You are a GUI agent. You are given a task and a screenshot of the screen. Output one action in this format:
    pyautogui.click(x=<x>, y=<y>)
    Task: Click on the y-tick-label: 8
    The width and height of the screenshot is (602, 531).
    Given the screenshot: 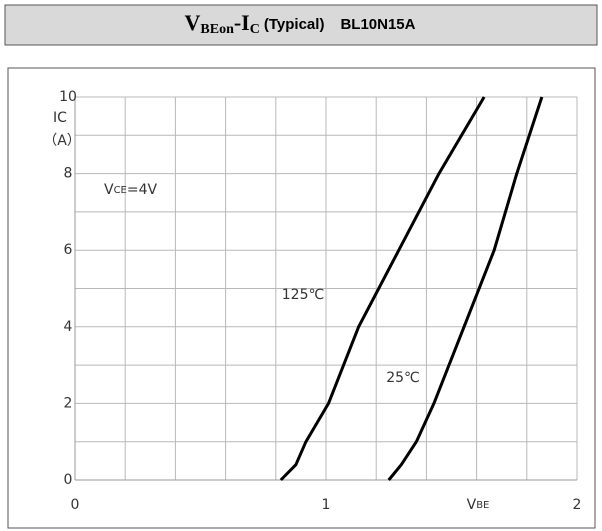 What is the action you would take?
    pyautogui.click(x=68, y=174)
    